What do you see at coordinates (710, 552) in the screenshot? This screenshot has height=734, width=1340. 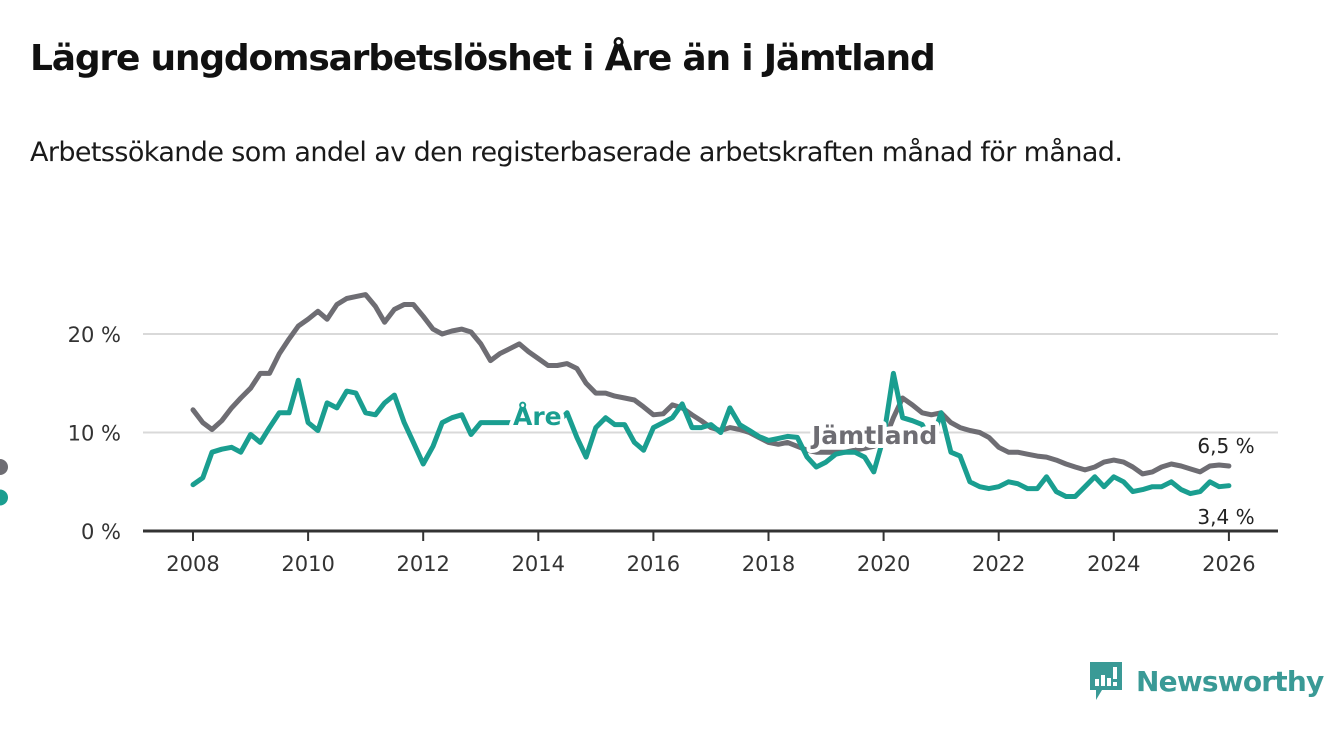 I see `x-axis: 2008 2010 2012 2014 2016 2018 2020 2022 2024 2026` at bounding box center [710, 552].